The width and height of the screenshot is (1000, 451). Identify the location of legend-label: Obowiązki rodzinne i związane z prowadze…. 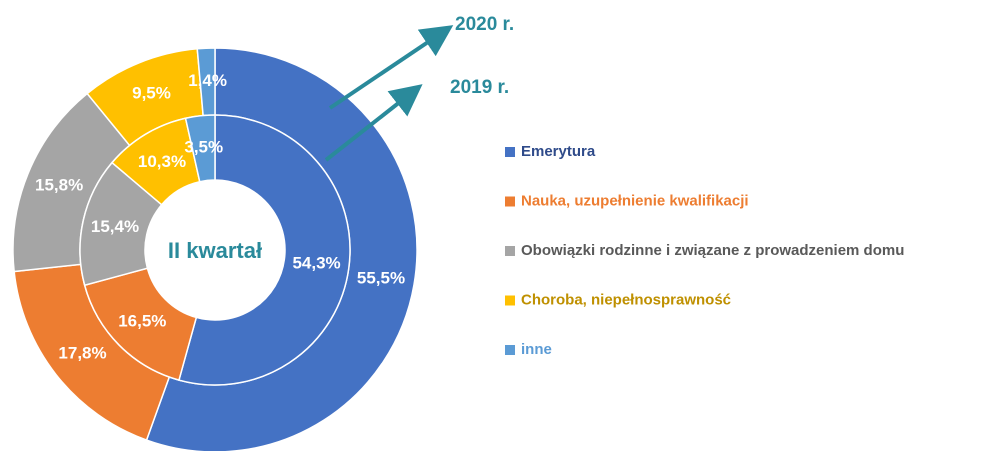
(712, 250).